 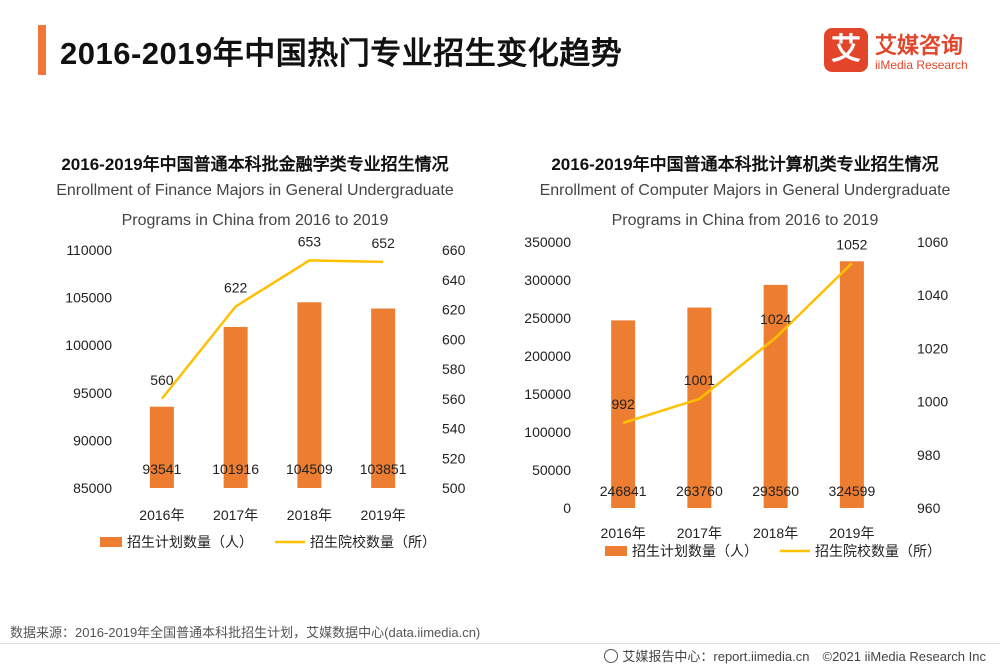 I want to click on bar-value-label: 293560, so click(x=775, y=491).